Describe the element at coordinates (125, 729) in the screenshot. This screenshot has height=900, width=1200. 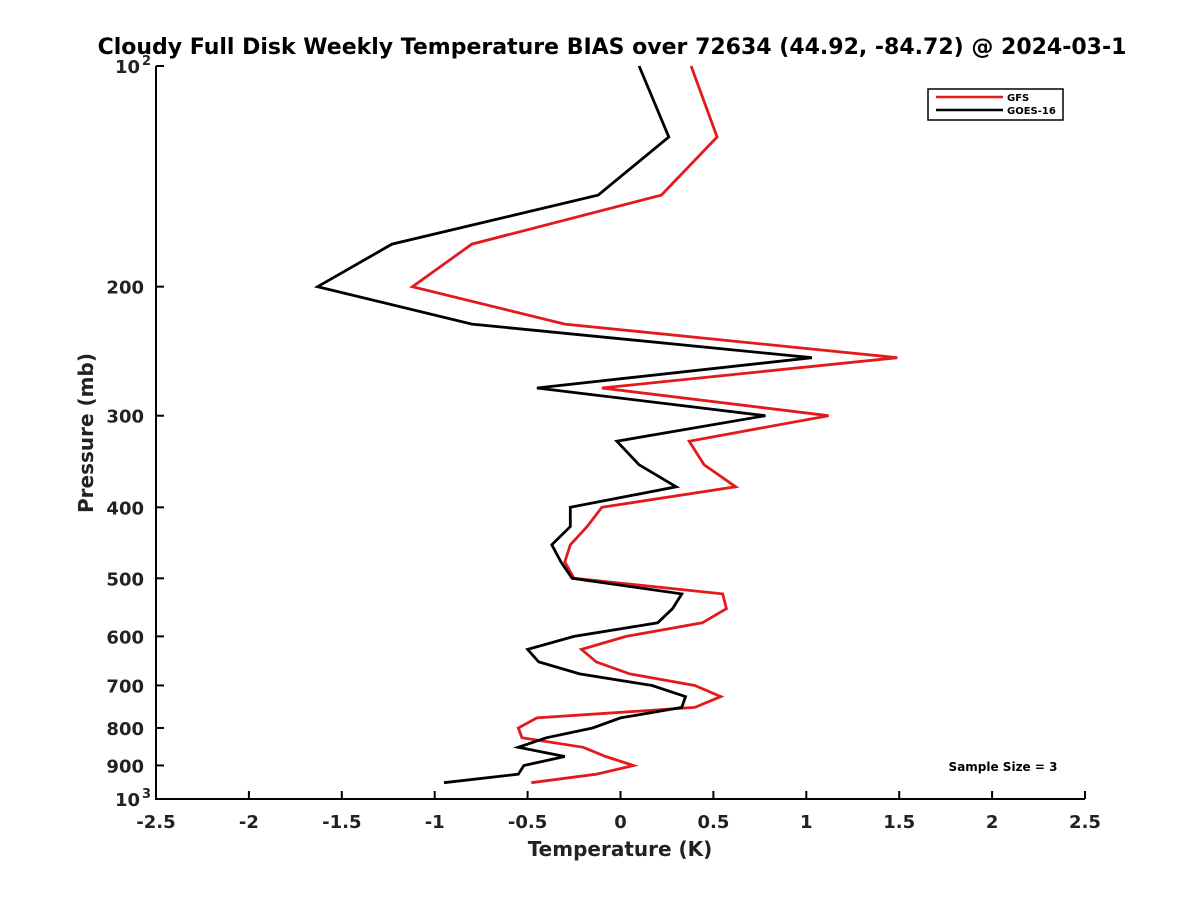
I see `y-tick-label: 800` at that location.